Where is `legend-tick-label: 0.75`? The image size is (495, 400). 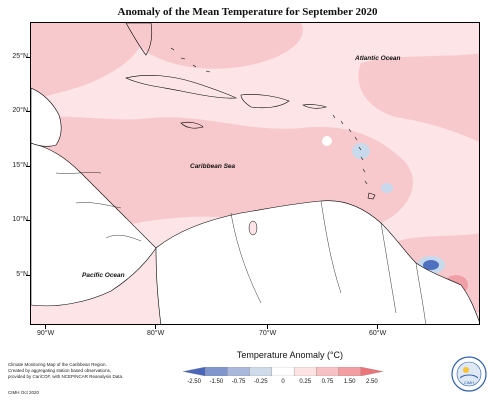 legend-tick-label: 0.75 is located at coordinates (327, 382).